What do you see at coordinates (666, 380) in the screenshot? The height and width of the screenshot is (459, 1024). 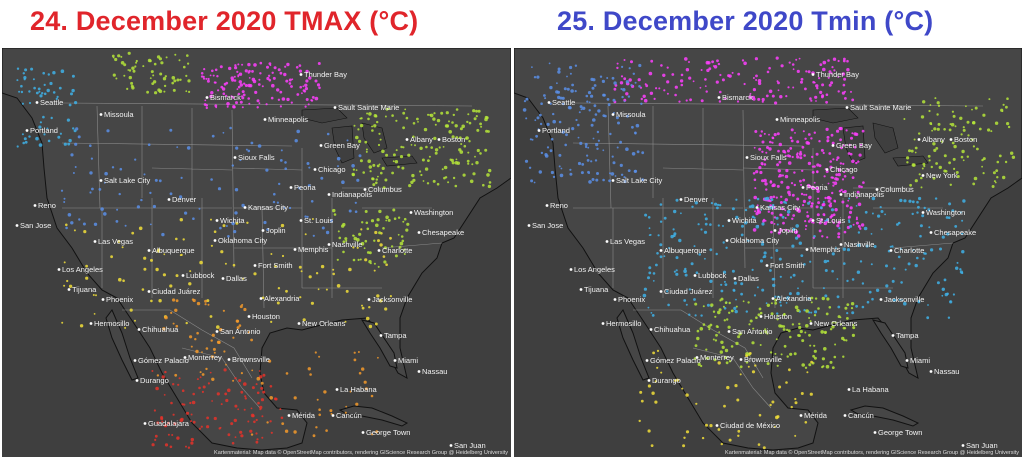 I see `city-label: Durango` at bounding box center [666, 380].